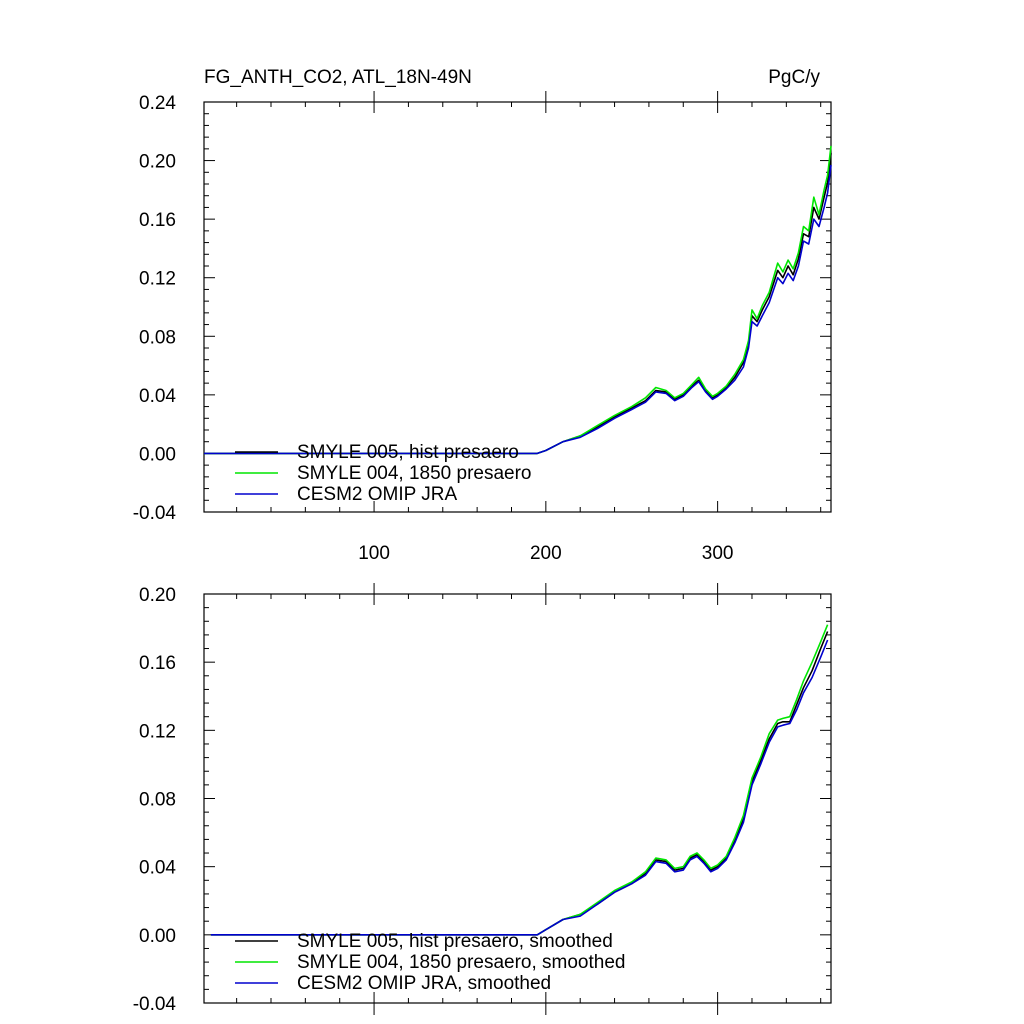  I want to click on legend-label: CESM2 OMIP JRA, smoothed, so click(424, 983).